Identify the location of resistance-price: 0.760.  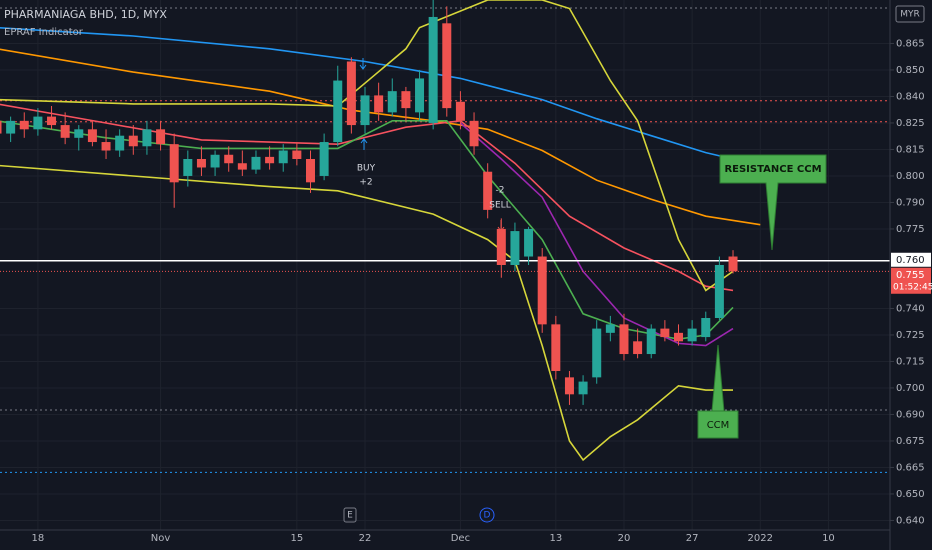
(910, 260).